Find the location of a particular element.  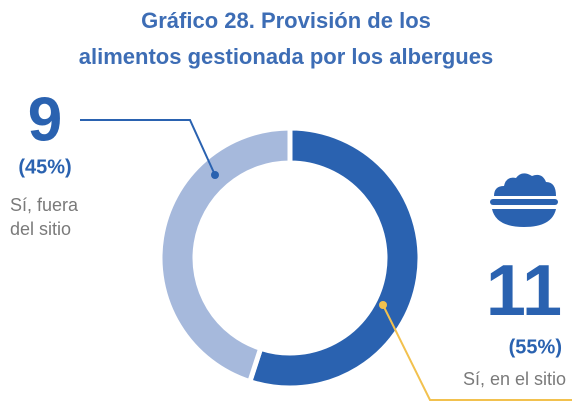

value-label: 9 is located at coordinates (45, 119).